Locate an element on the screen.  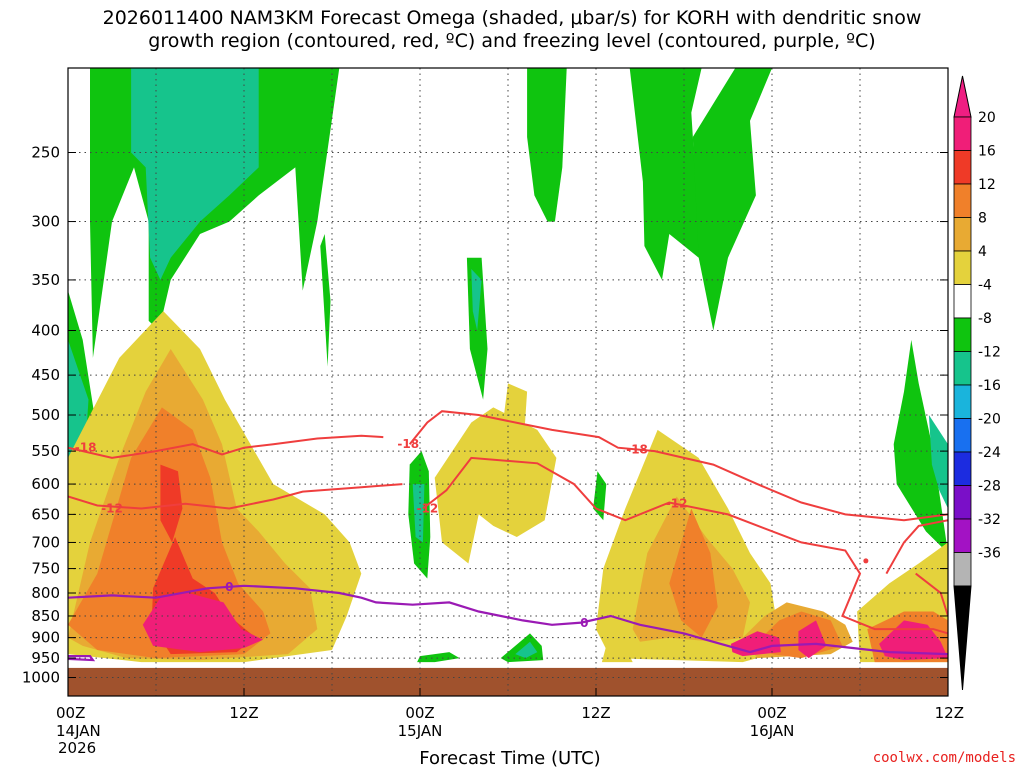
colorbar-label: -16 is located at coordinates (989, 386).